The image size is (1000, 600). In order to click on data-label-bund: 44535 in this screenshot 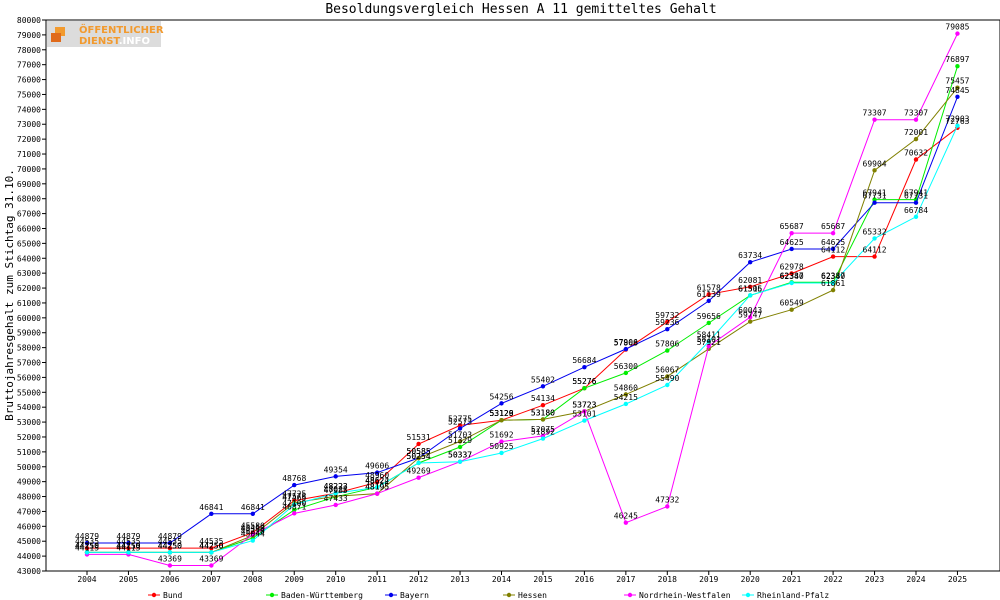, I will do `click(170, 541)`.